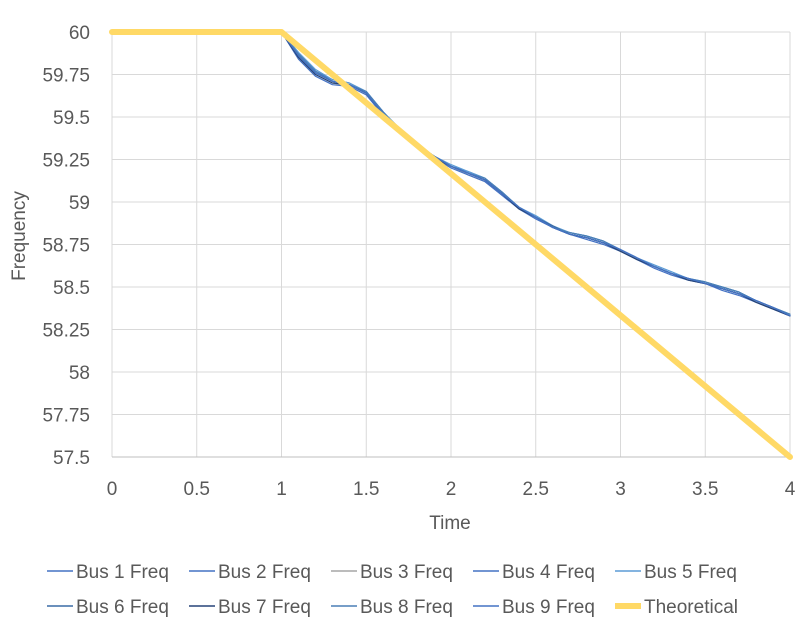  What do you see at coordinates (691, 607) in the screenshot?
I see `legend-label: Theoretical` at bounding box center [691, 607].